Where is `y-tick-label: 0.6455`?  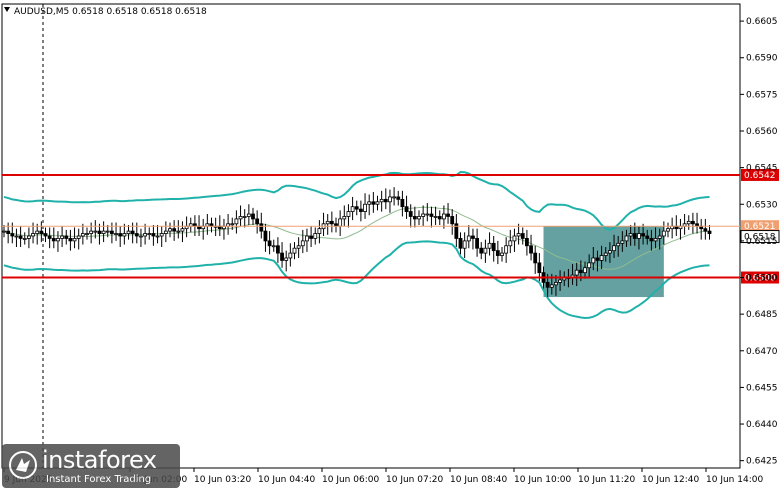
y-tick-label: 0.6455 is located at coordinates (762, 388).